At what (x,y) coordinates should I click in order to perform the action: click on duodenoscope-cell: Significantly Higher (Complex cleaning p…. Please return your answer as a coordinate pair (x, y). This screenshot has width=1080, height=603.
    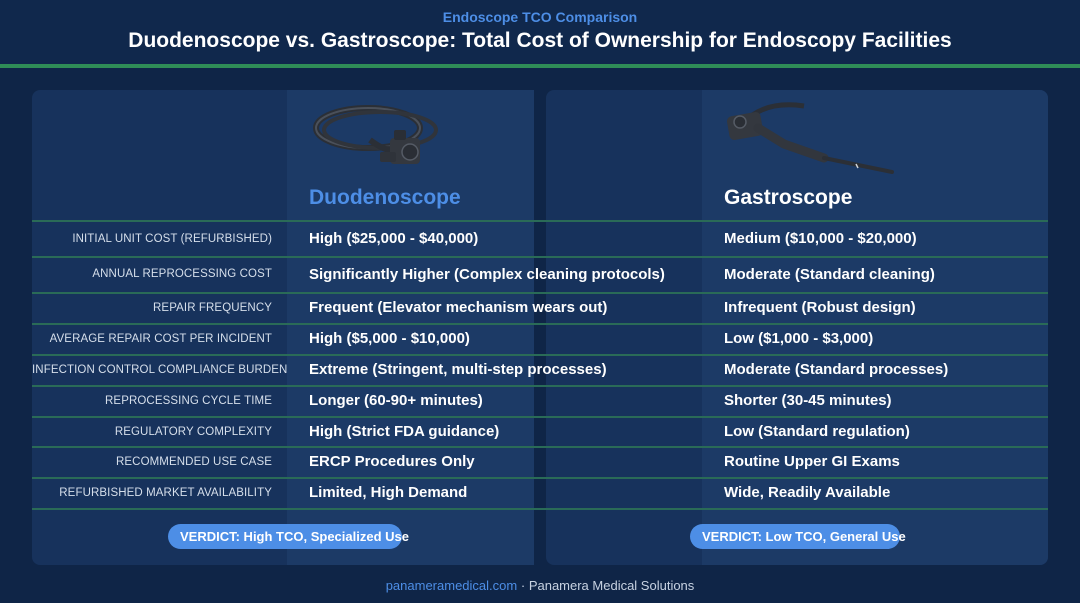
    Looking at the image, I should click on (487, 274).